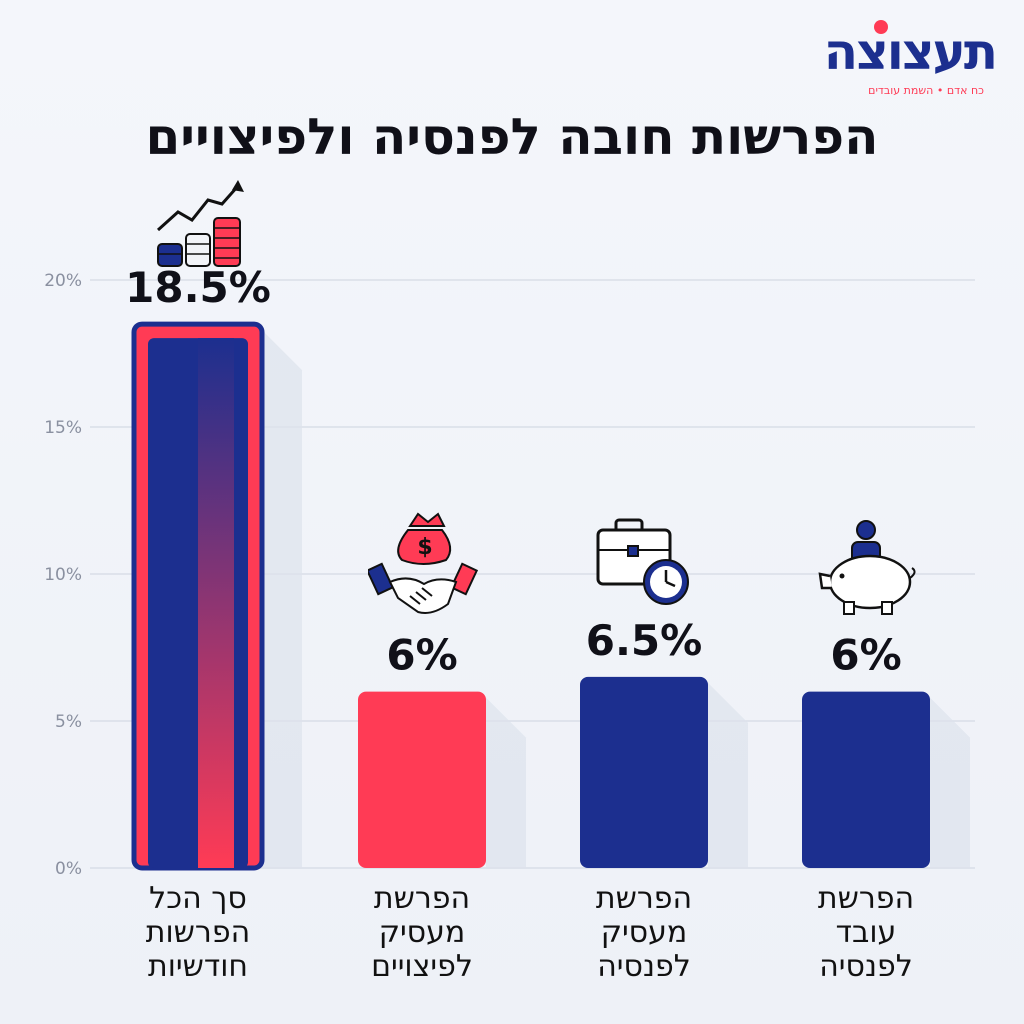 The image size is (1024, 1024). Describe the element at coordinates (68, 869) in the screenshot. I see `y-tick-label: 0%` at that location.